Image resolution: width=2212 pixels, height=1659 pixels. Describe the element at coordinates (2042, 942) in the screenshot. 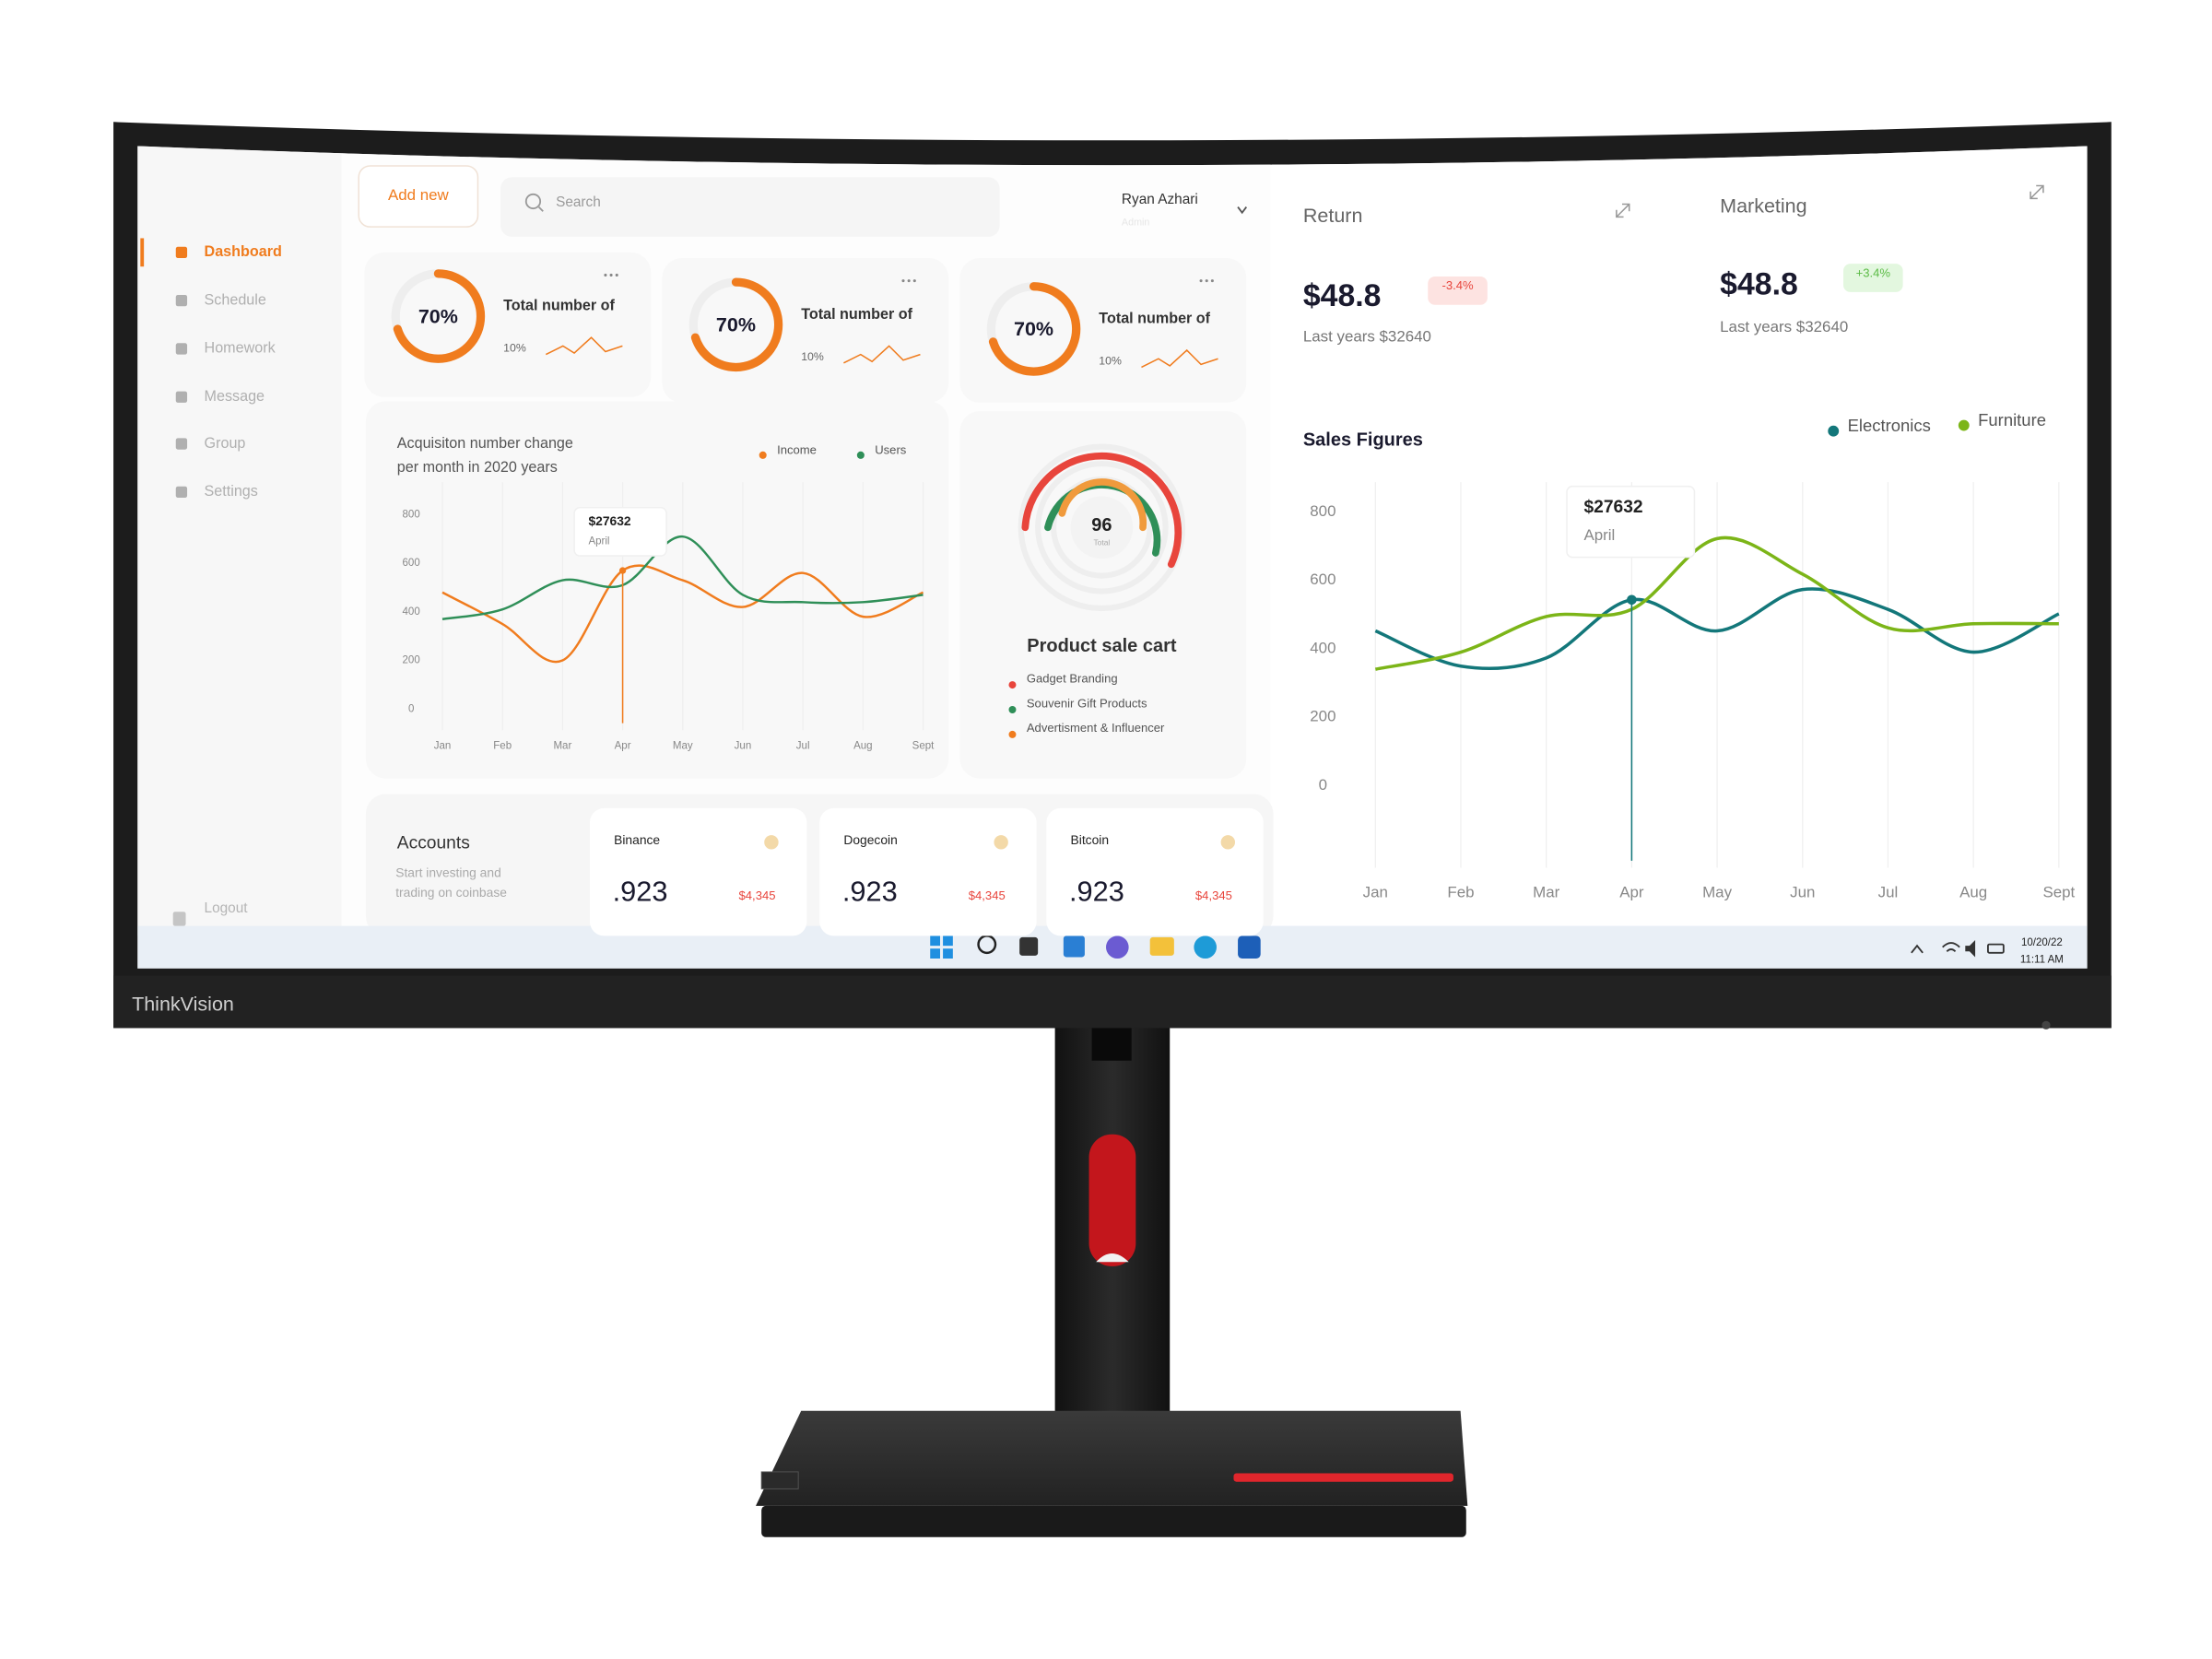

I see `taskbar-date: 10/20/22` at that location.